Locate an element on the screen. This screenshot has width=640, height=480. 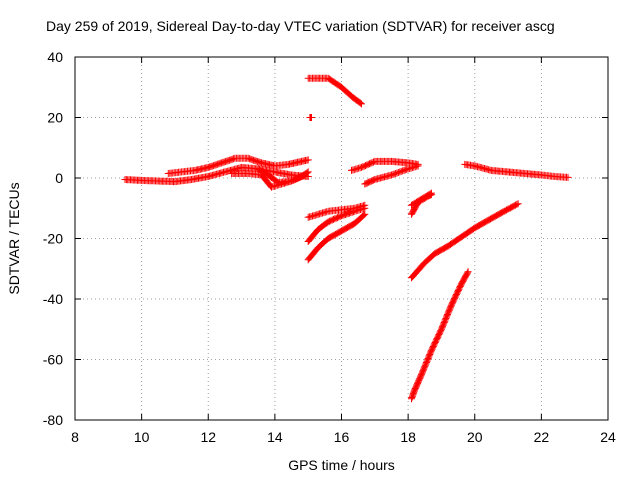
y-tick-label: 40 is located at coordinates (55, 57).